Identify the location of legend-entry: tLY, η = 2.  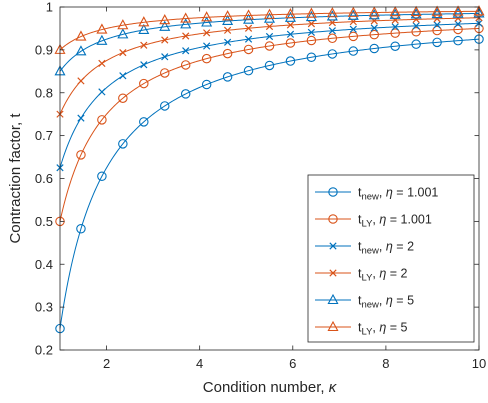
(361, 275).